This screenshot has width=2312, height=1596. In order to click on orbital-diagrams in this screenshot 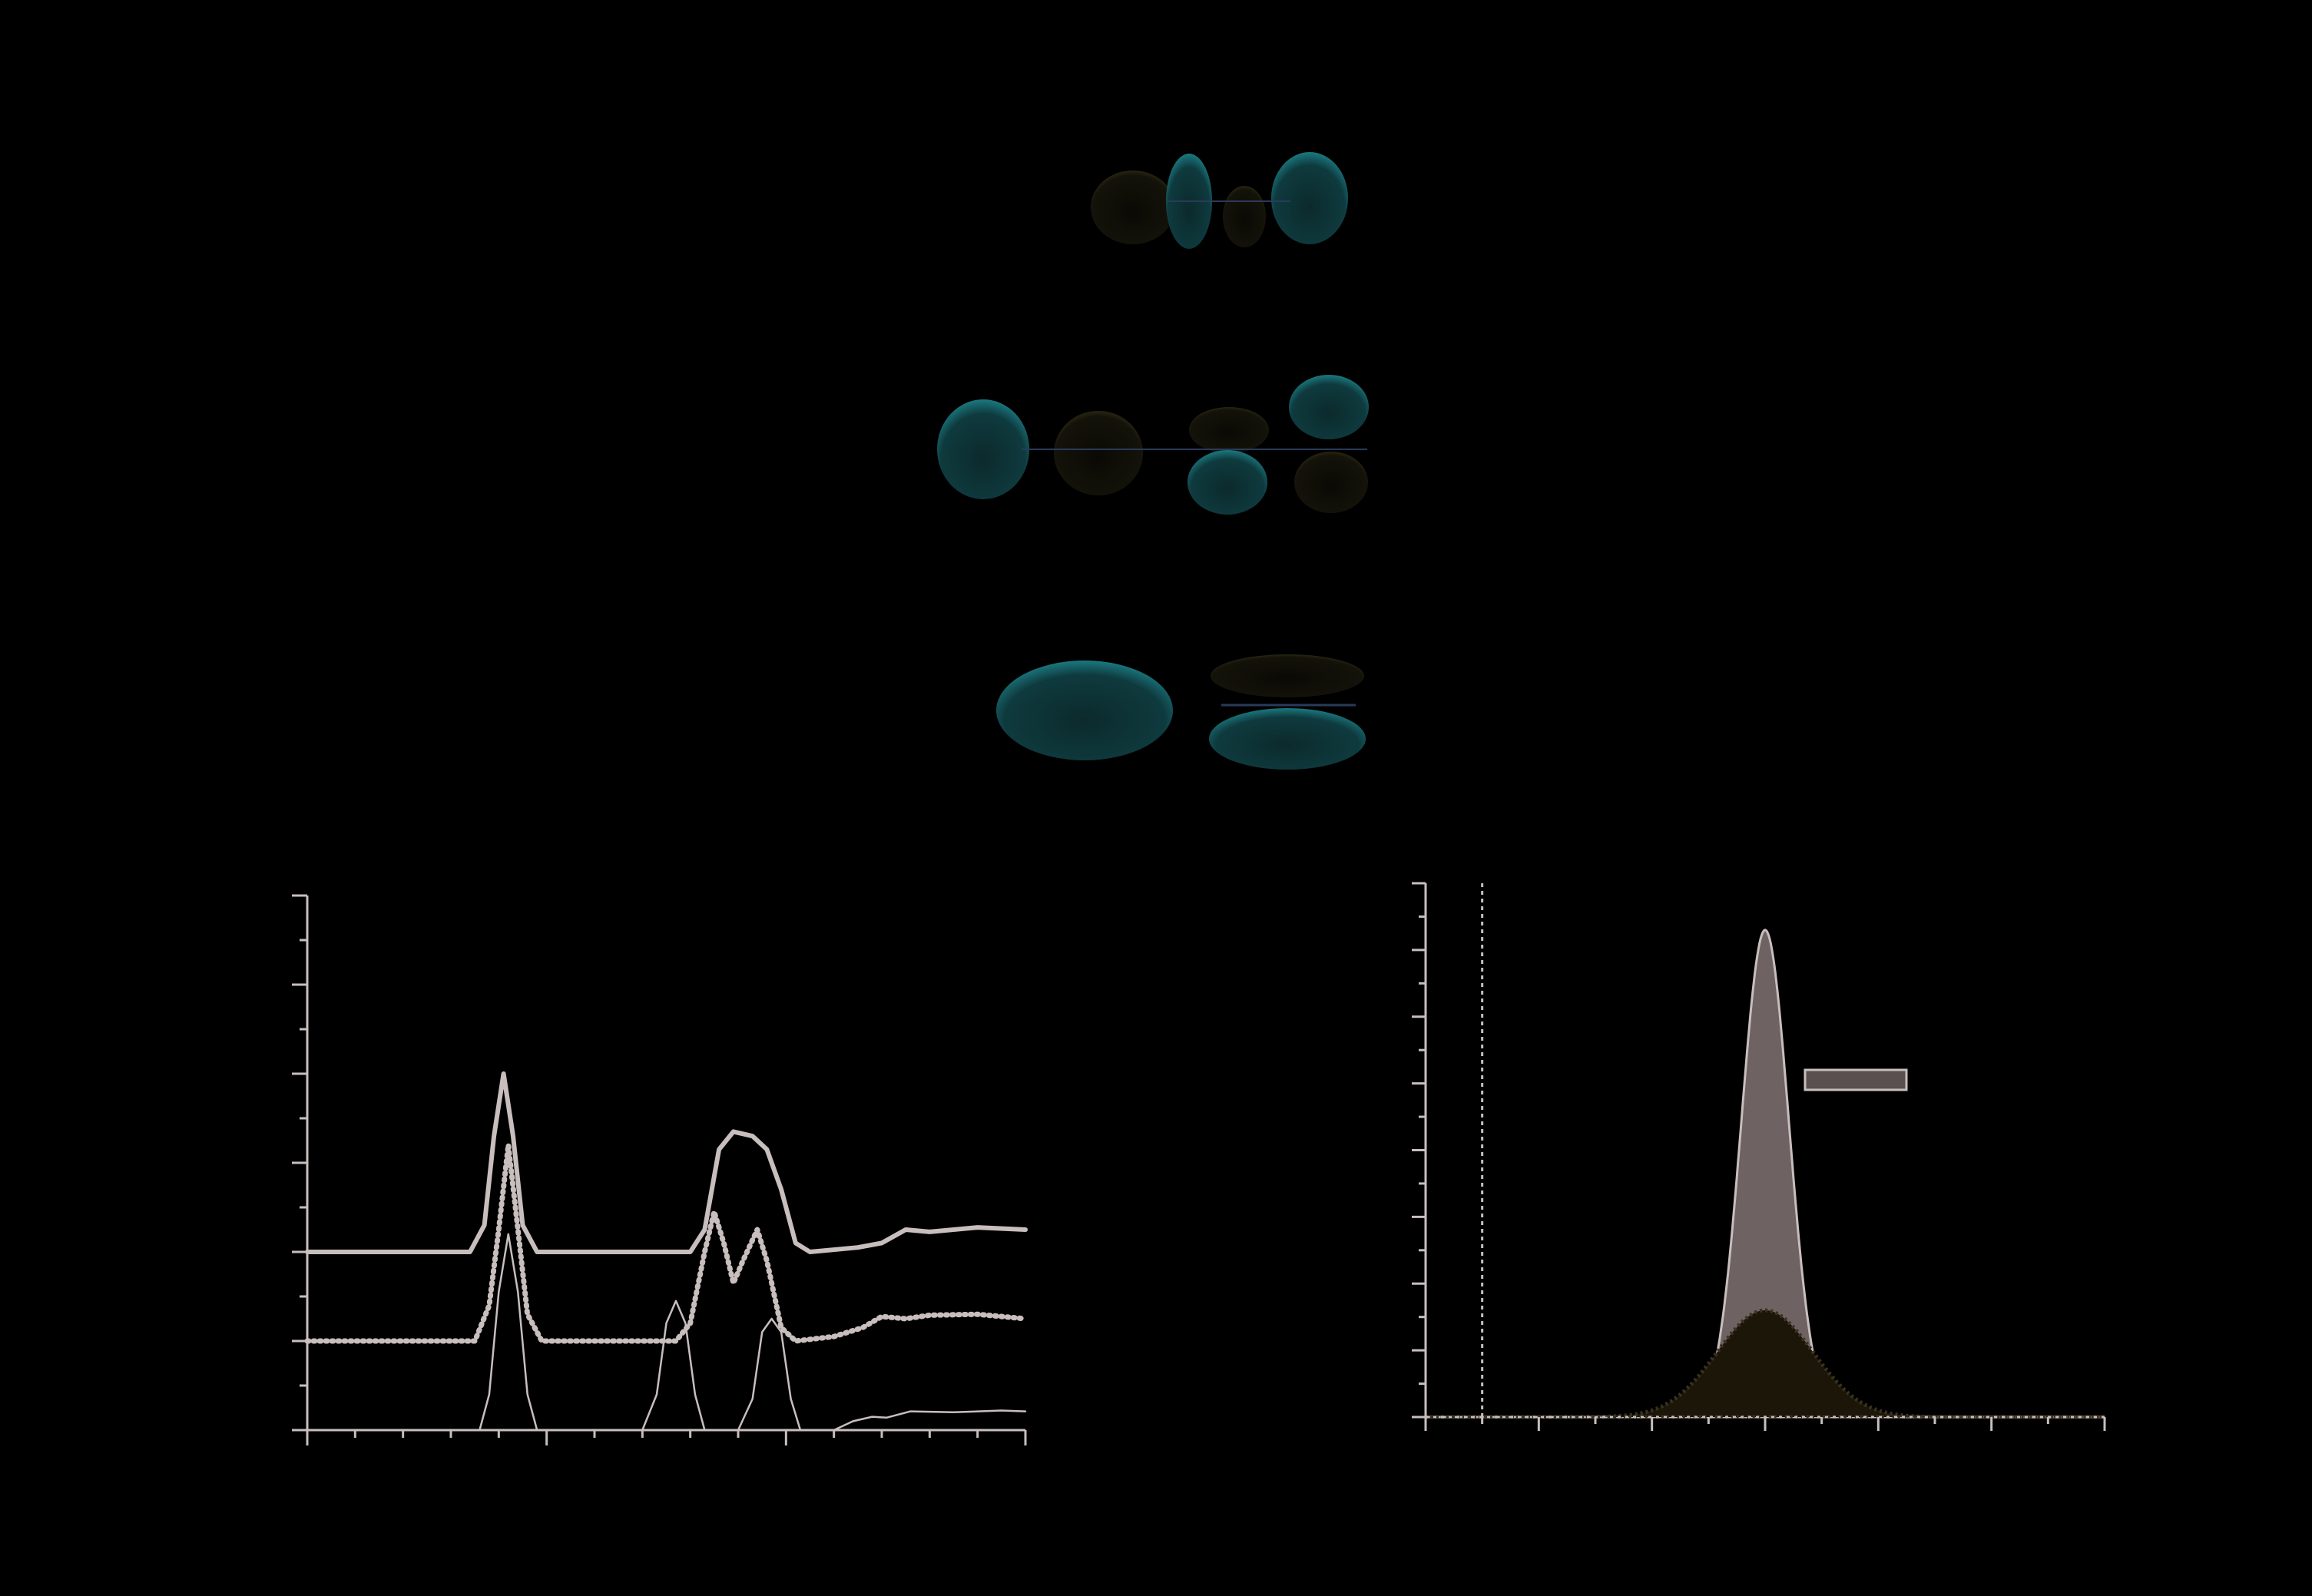, I will do `click(1153, 461)`.